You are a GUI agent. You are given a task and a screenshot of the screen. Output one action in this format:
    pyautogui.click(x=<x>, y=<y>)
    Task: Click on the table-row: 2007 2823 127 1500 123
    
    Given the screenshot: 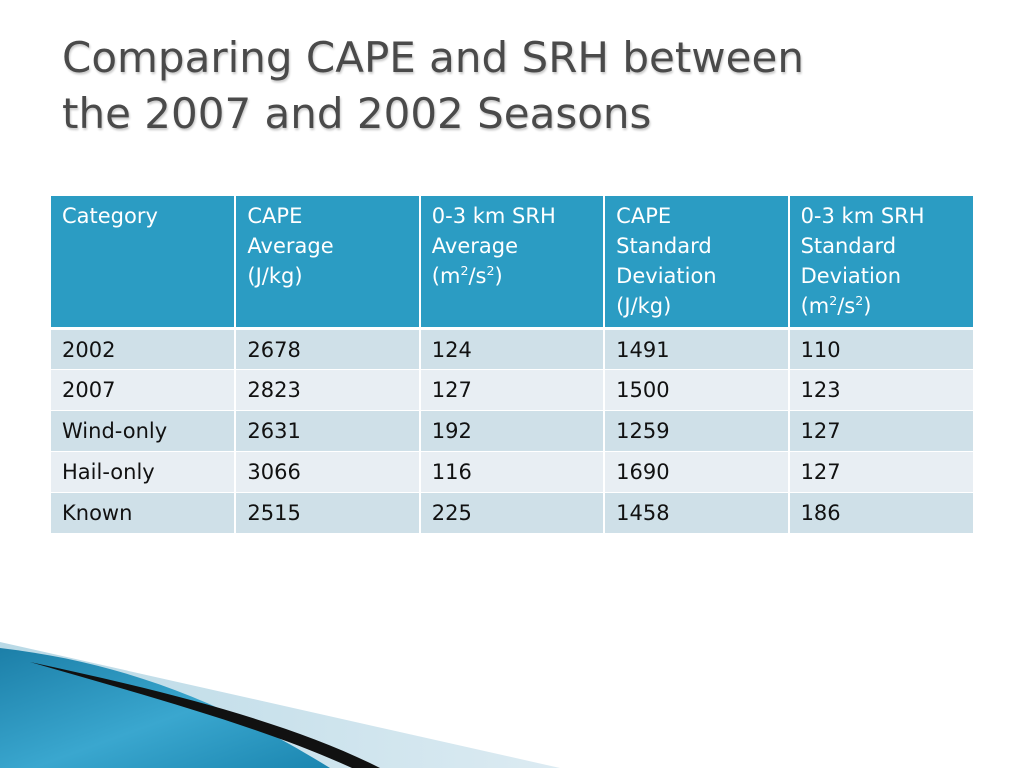 What is the action you would take?
    pyautogui.click(x=512, y=390)
    